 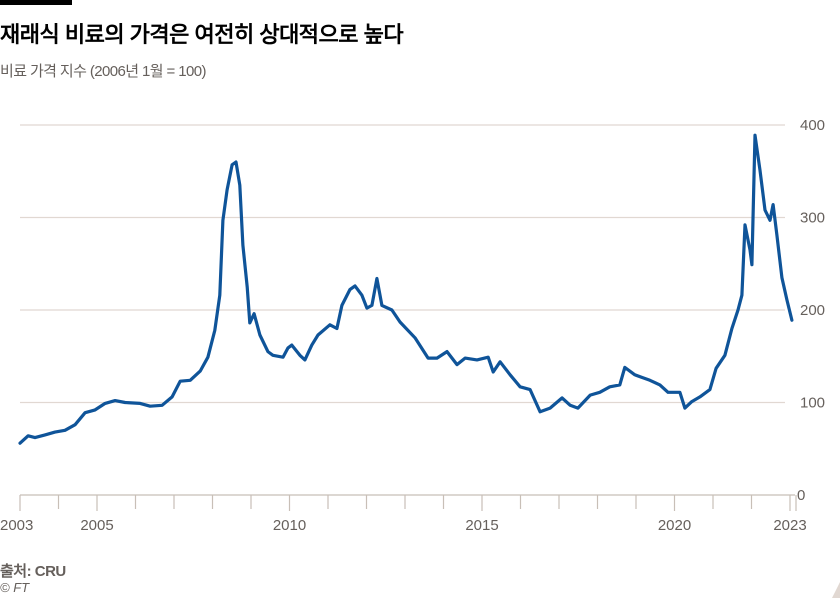 I want to click on x-tick-label: 2023, so click(x=789, y=525).